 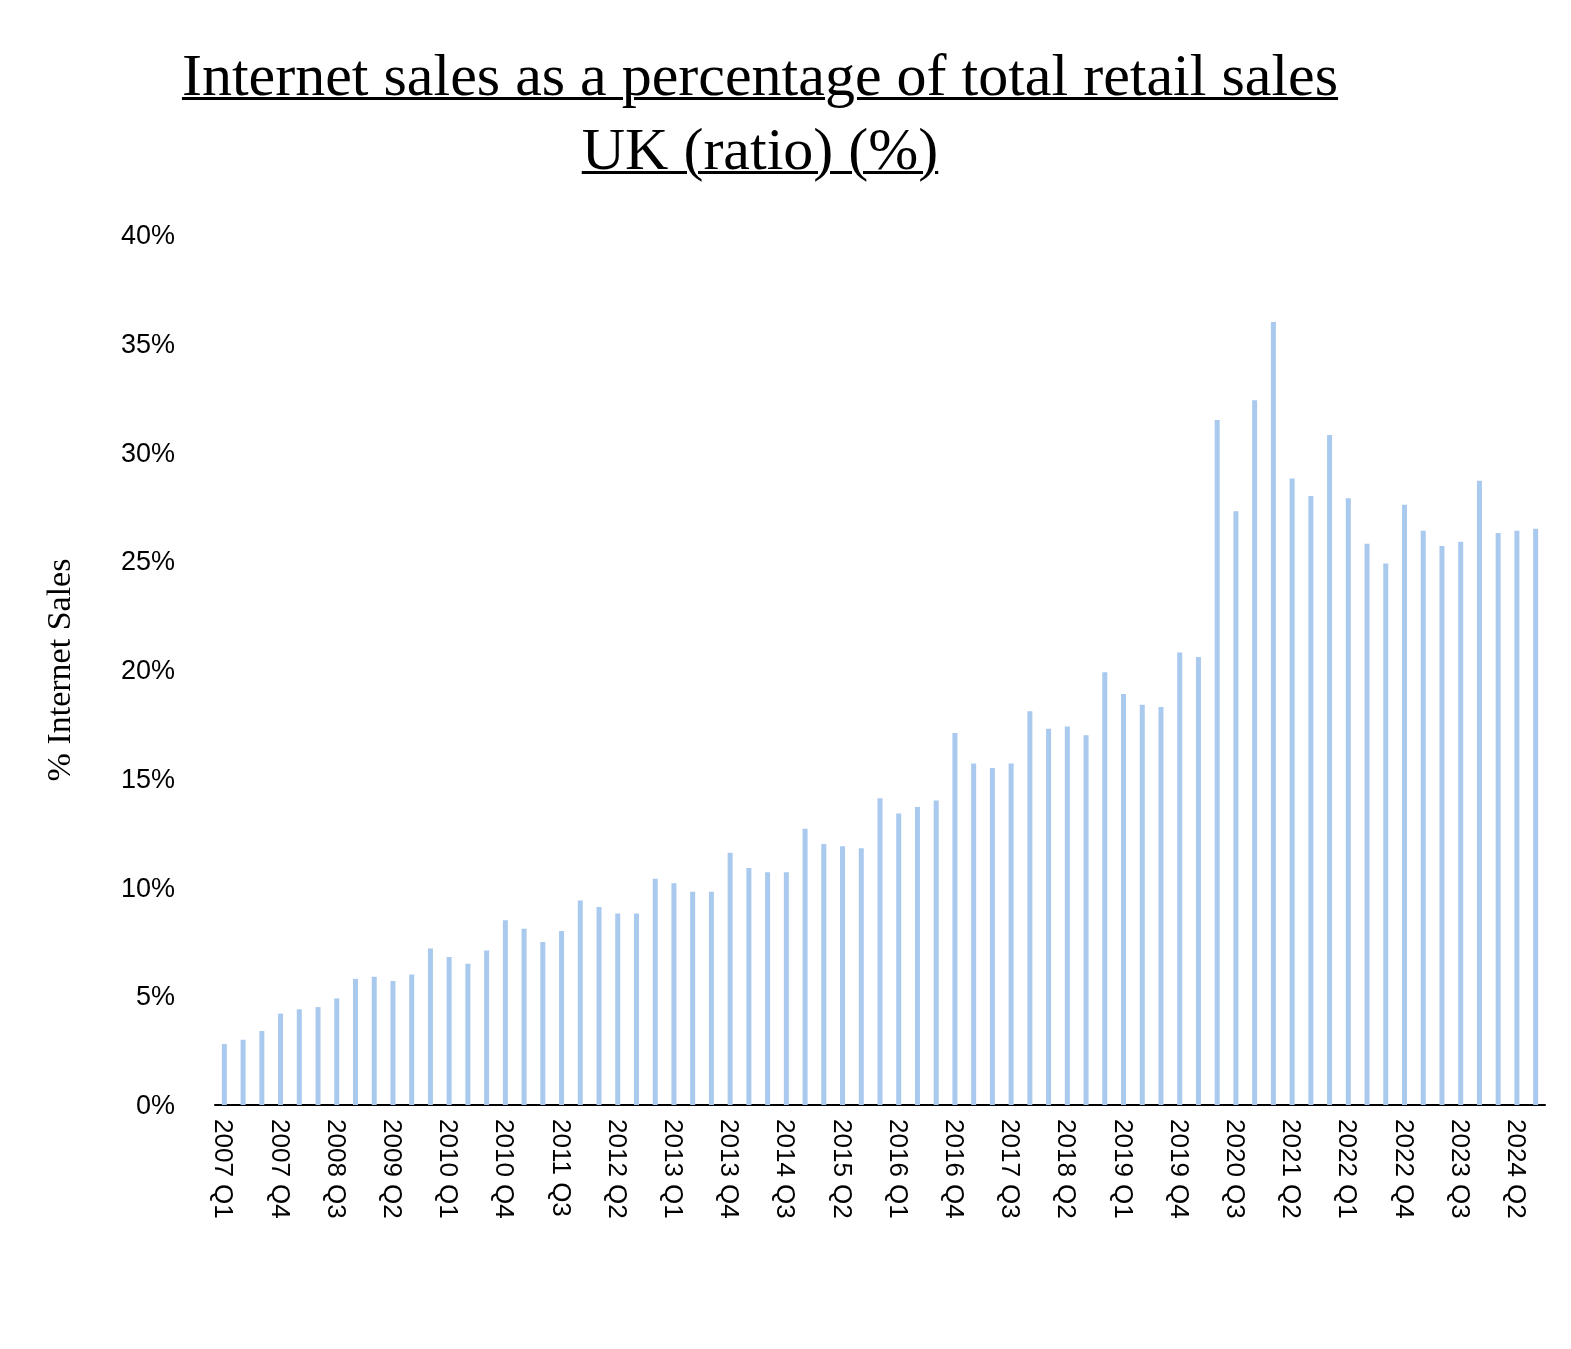 I want to click on x-tick-label: 2007 Q4, so click(x=280, y=1169).